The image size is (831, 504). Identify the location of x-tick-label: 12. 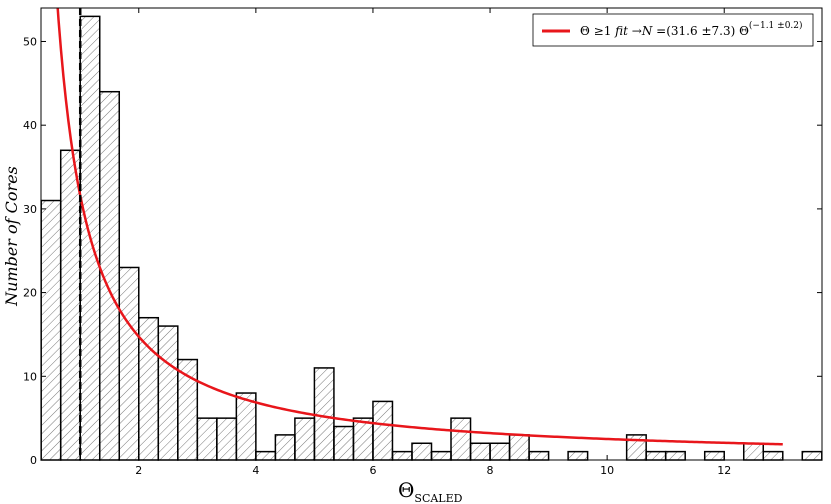
(724, 470).